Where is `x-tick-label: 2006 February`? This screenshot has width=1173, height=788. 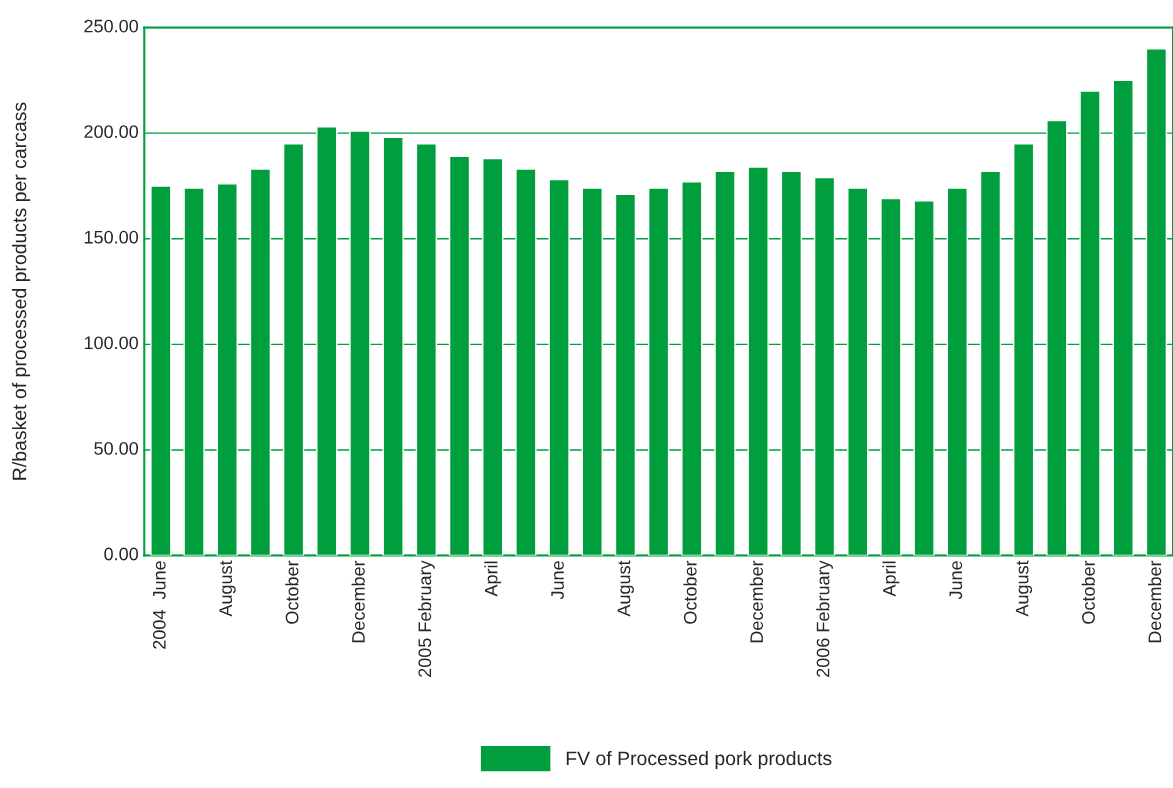 x-tick-label: 2006 February is located at coordinates (824, 618).